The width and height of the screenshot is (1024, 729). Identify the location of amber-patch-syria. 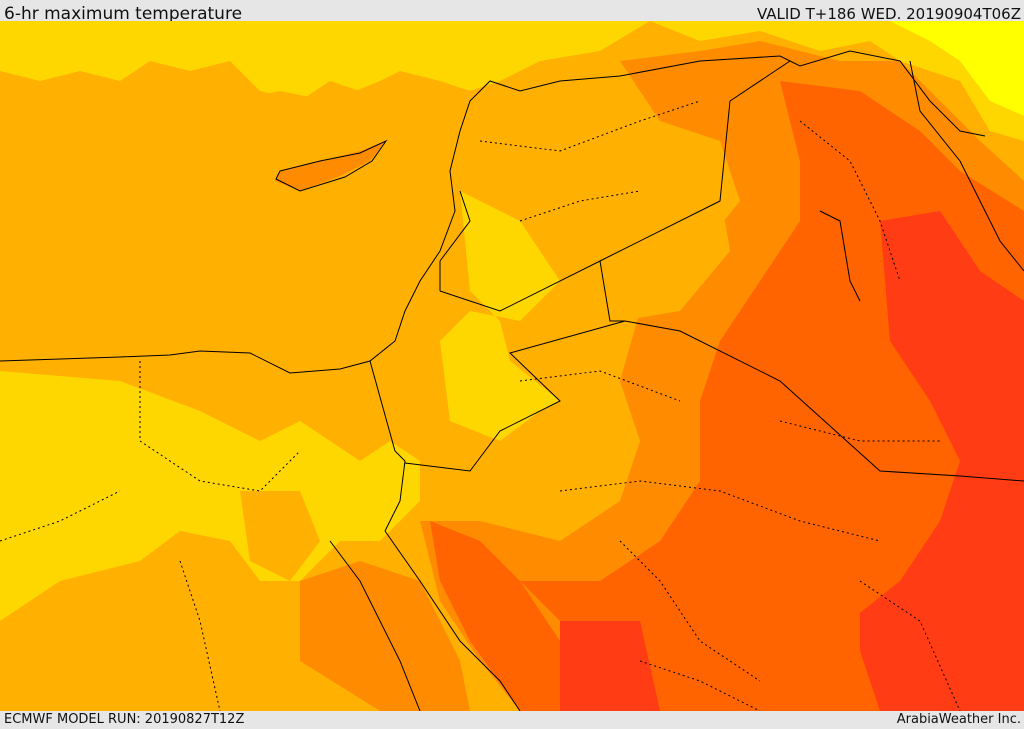
(665, 251).